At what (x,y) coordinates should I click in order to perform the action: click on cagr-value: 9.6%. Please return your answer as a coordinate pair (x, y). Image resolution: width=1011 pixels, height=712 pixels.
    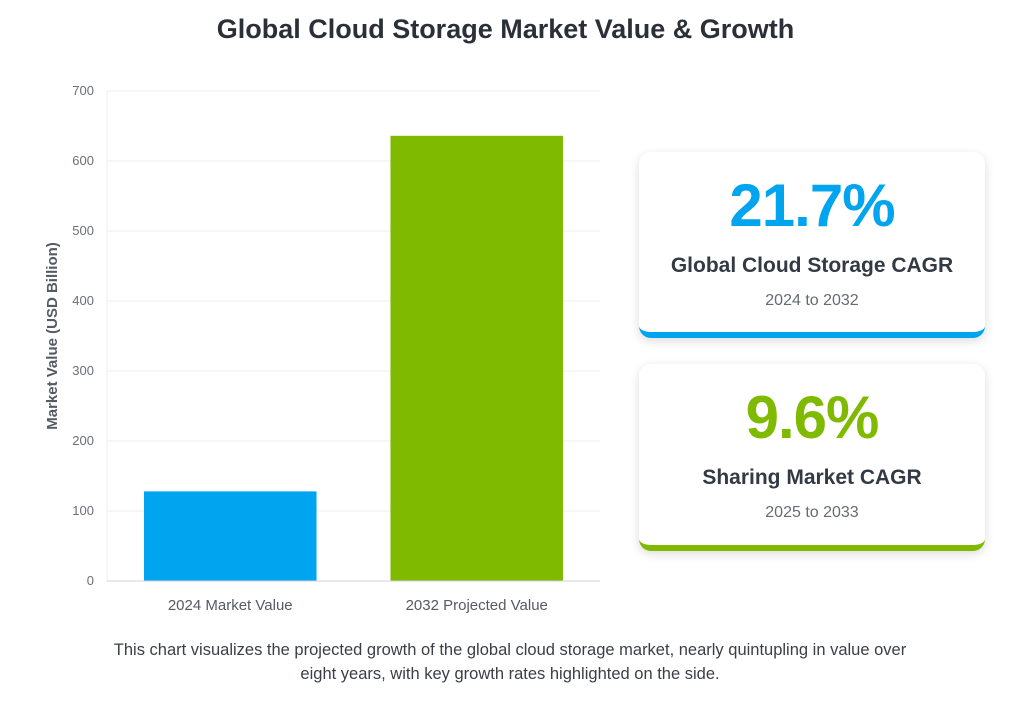
    Looking at the image, I should click on (812, 417).